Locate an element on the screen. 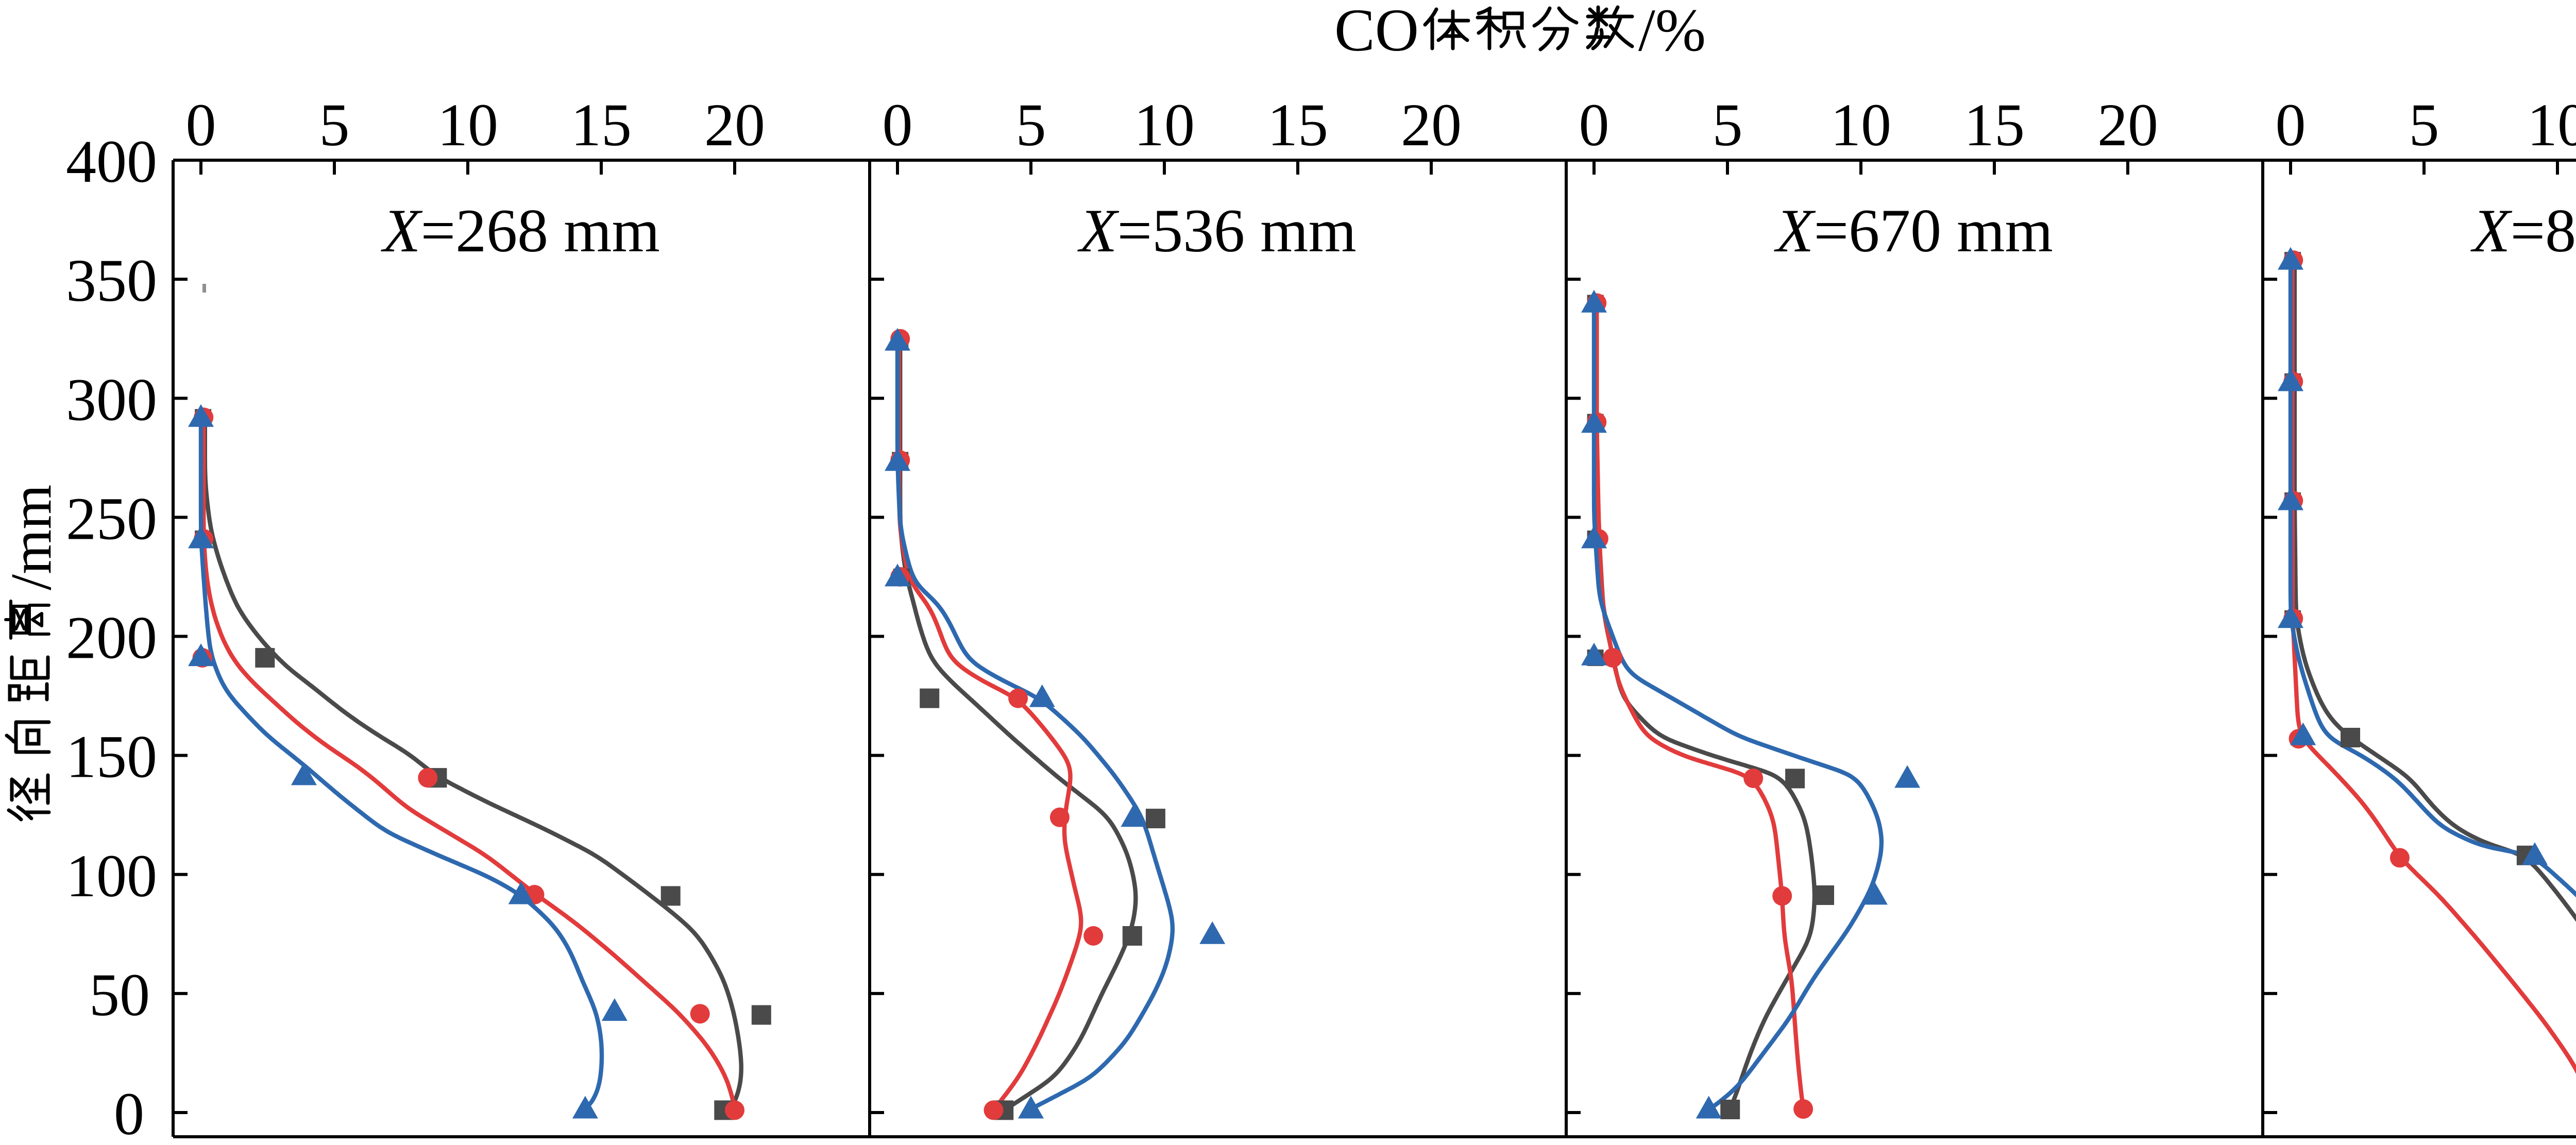  svg-text: 400 is located at coordinates (111, 161).